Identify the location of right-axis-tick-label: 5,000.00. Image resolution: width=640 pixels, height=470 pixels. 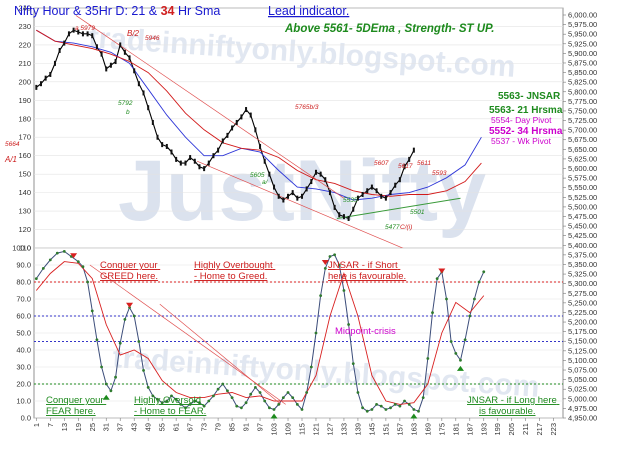
(582, 398).